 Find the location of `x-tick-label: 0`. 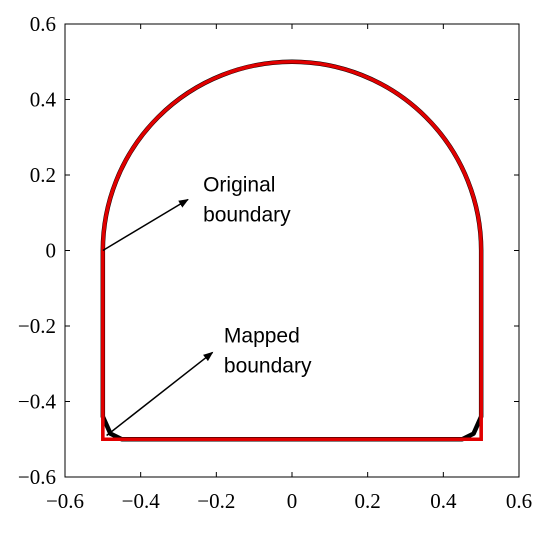

x-tick-label: 0 is located at coordinates (292, 501).